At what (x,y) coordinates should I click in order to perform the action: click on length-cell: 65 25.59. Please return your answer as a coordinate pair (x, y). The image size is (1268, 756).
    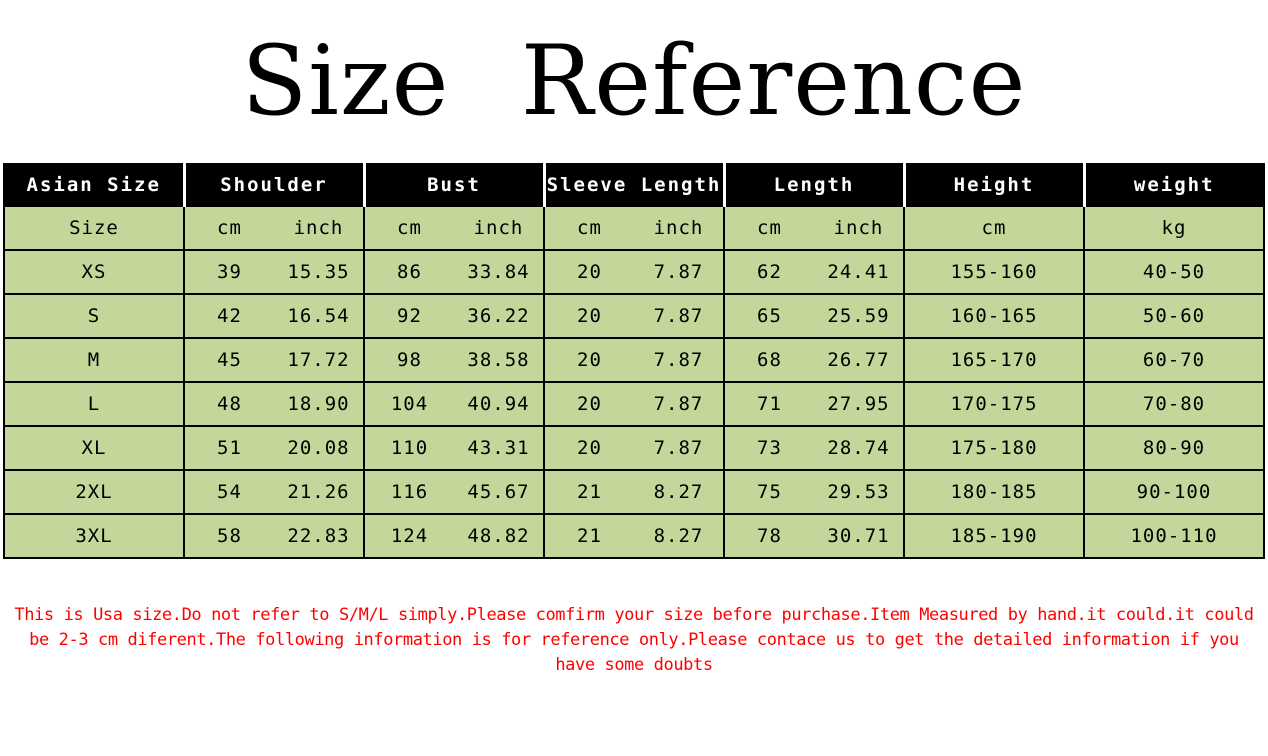
    Looking at the image, I should click on (814, 316).